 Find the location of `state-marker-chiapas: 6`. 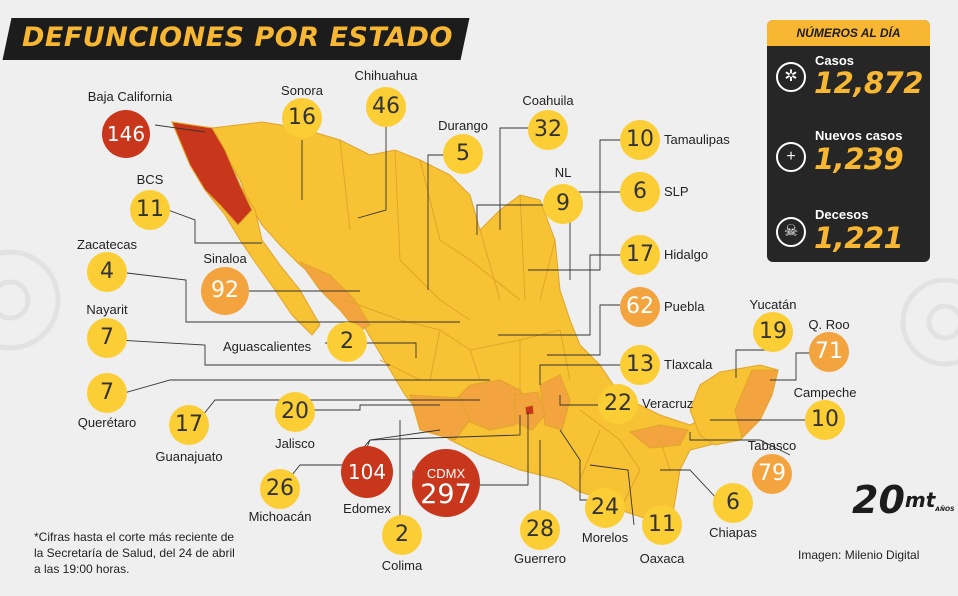

state-marker-chiapas: 6 is located at coordinates (733, 503).